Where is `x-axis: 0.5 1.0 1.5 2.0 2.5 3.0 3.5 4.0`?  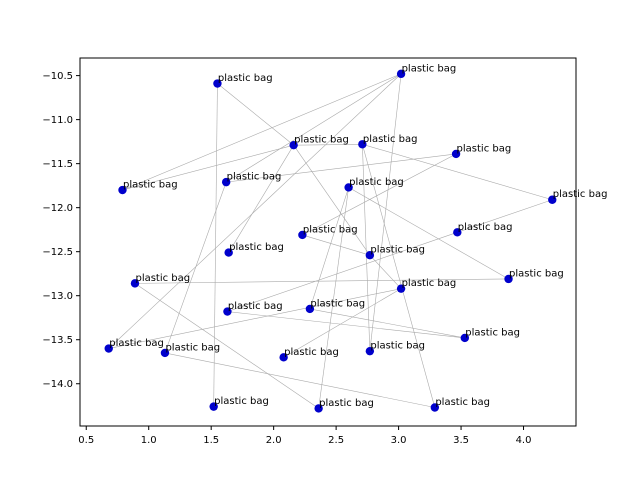 x-axis: 0.5 1.0 1.5 2.0 2.5 3.0 3.5 4.0 is located at coordinates (304, 436).